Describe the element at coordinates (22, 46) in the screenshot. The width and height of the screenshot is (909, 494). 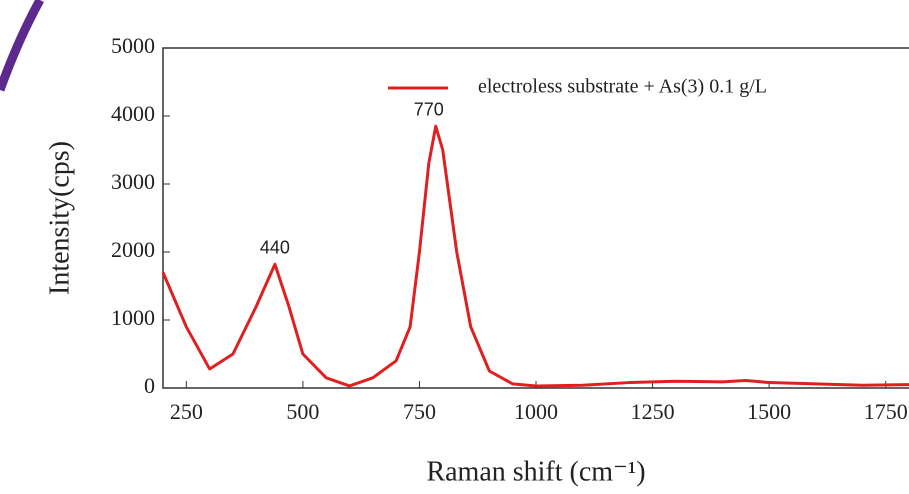
I see `decor-arc` at that location.